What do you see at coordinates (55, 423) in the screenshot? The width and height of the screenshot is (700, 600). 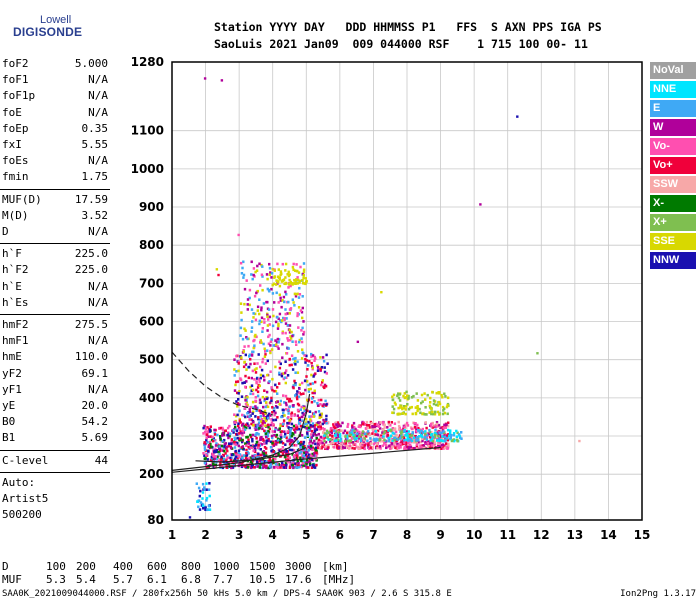 I see `param-row: B0 54.2` at bounding box center [55, 423].